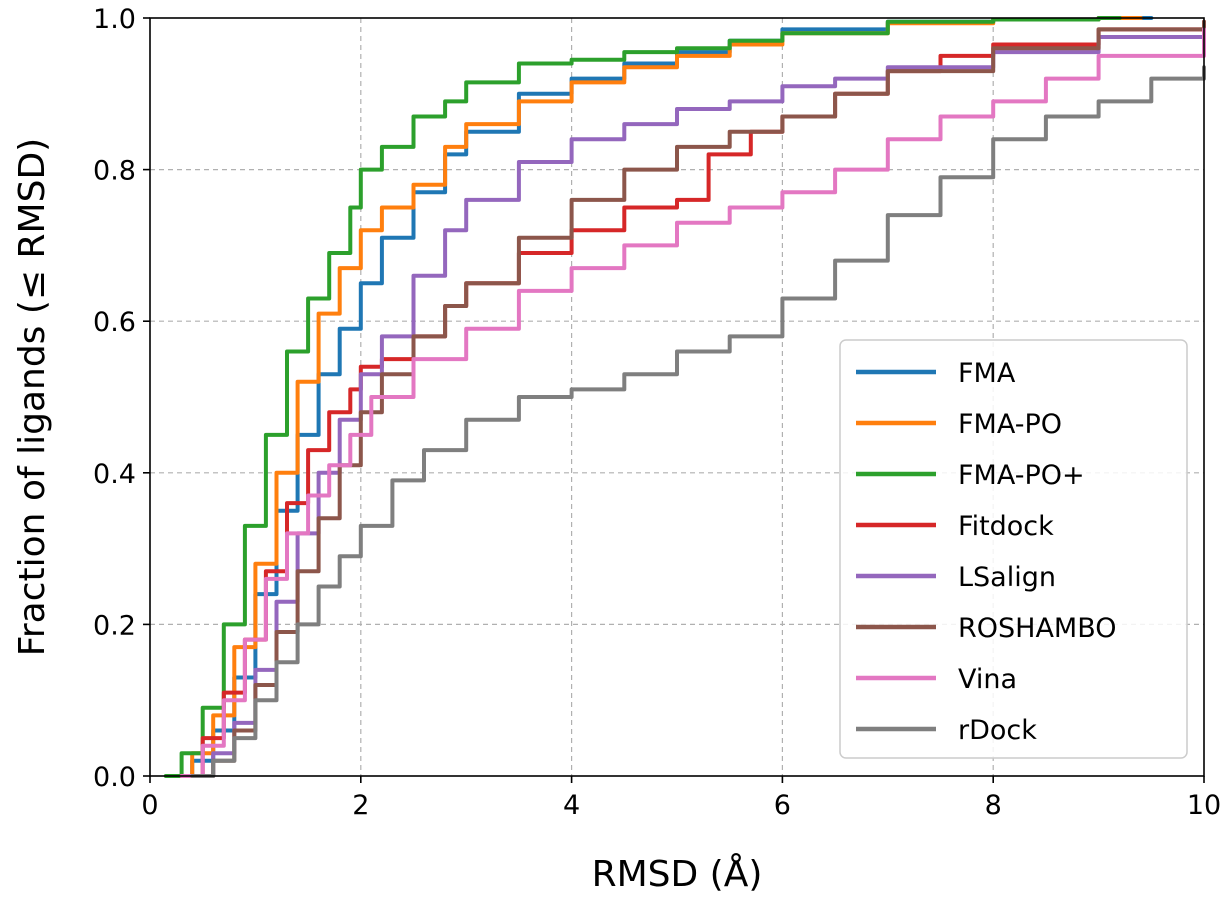  Describe the element at coordinates (114, 625) in the screenshot. I see `y-tick-label-1: 0.2` at that location.